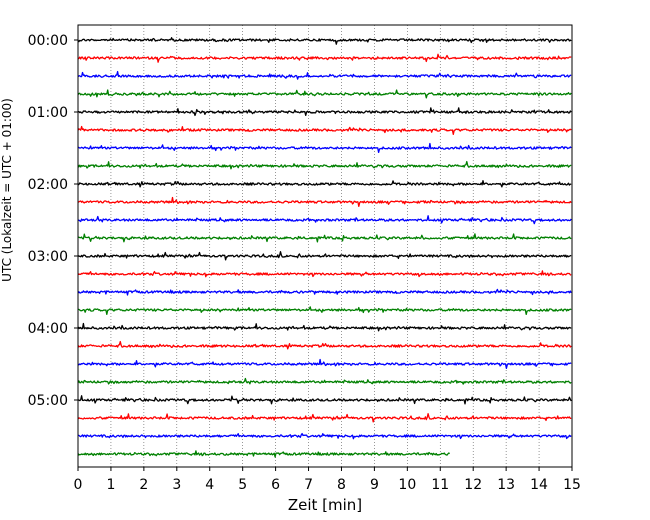 This screenshot has width=650, height=520. I want to click on x-tick-label: 4, so click(209, 485).